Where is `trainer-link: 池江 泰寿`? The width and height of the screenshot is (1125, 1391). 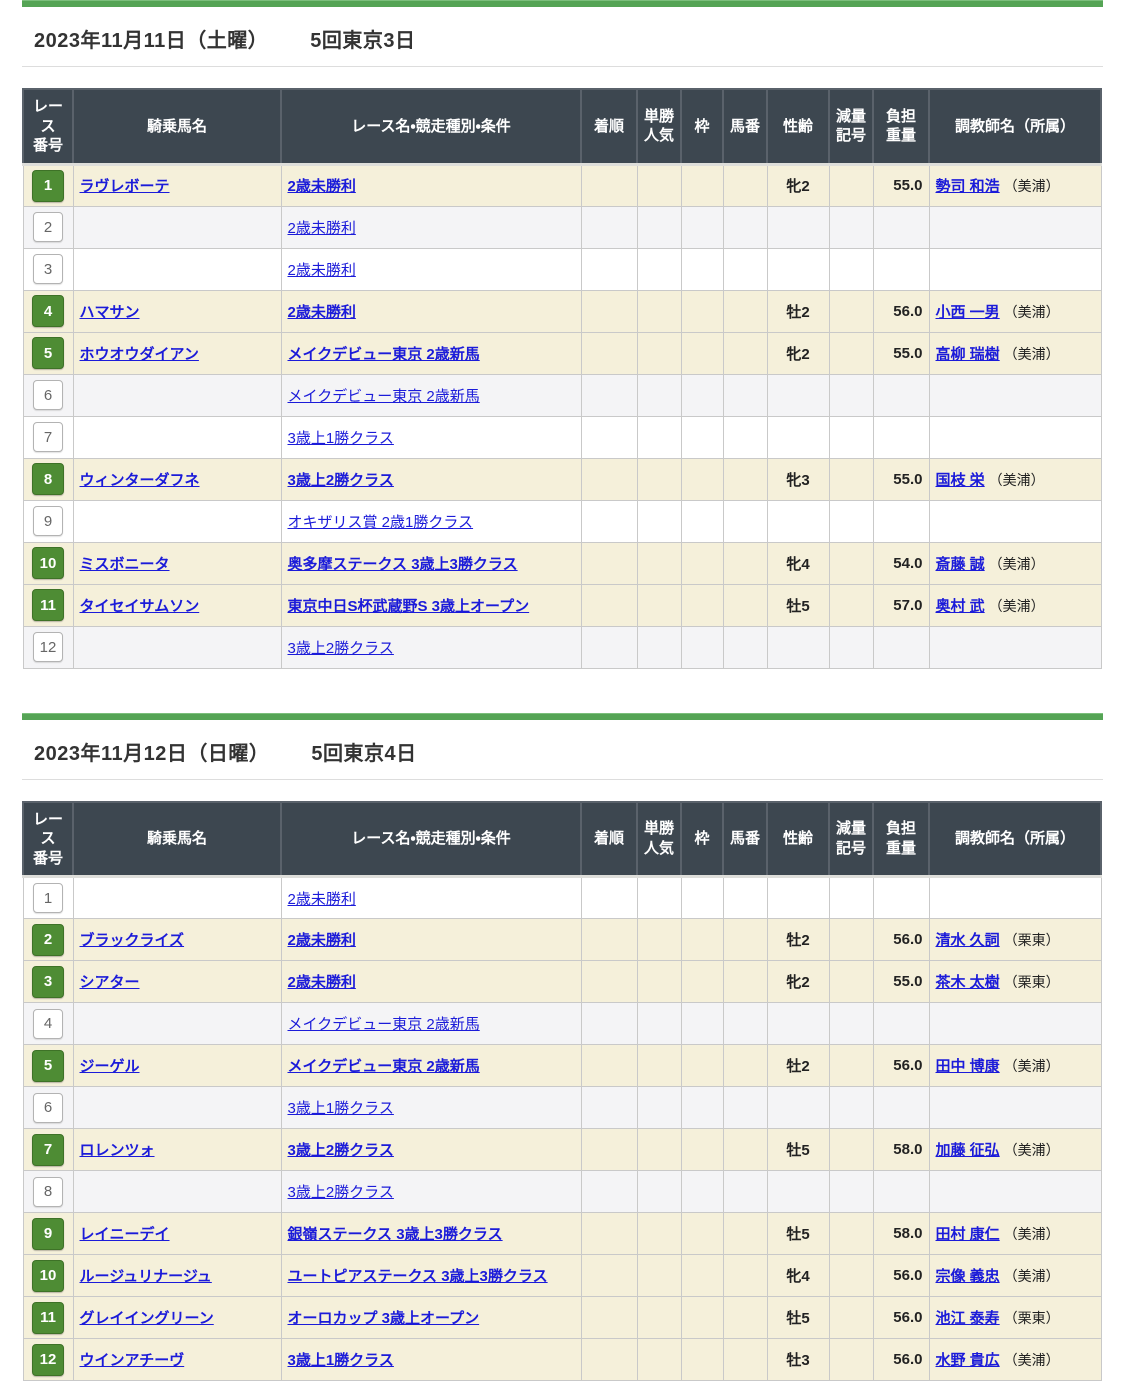
trainer-link: 池江 泰寿 is located at coordinates (967, 1318).